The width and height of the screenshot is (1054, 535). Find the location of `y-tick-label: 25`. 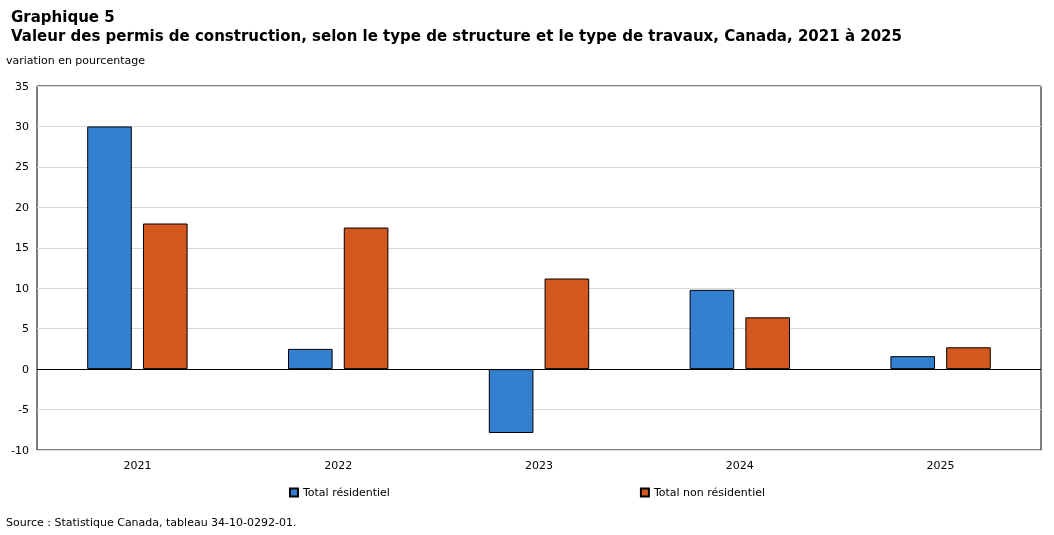

y-tick-label: 25 is located at coordinates (22, 167).